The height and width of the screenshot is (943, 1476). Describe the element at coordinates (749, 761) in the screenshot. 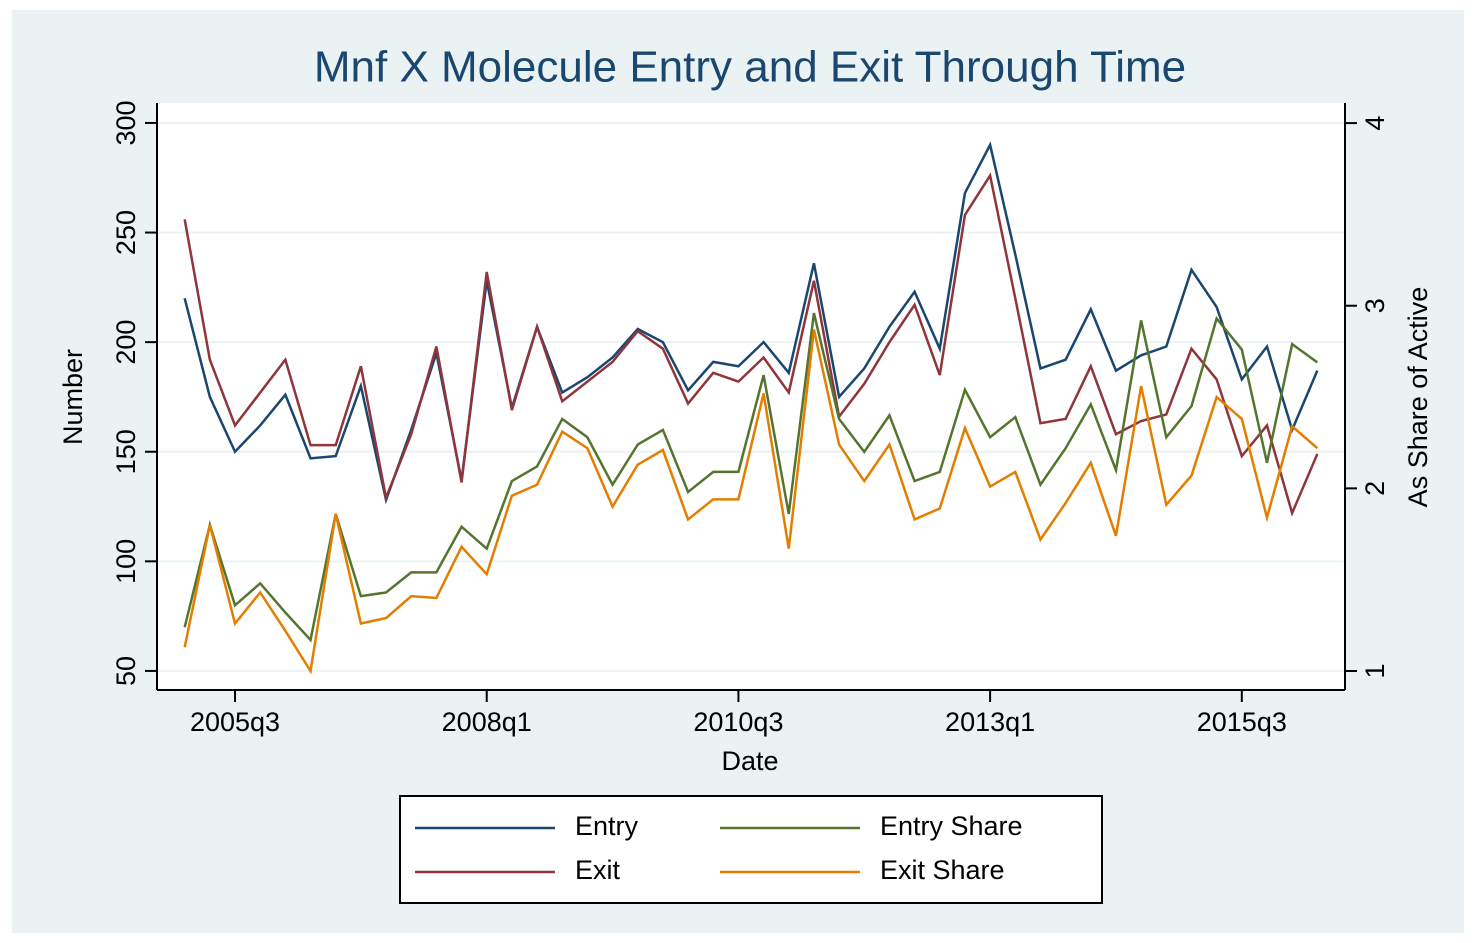

I see `x-axis-title: Date` at that location.